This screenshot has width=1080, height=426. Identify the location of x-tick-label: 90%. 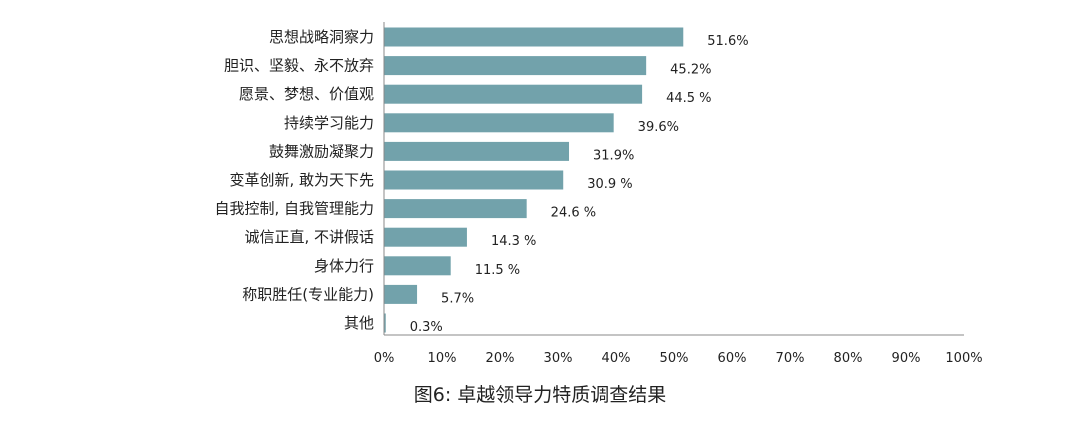
(906, 358).